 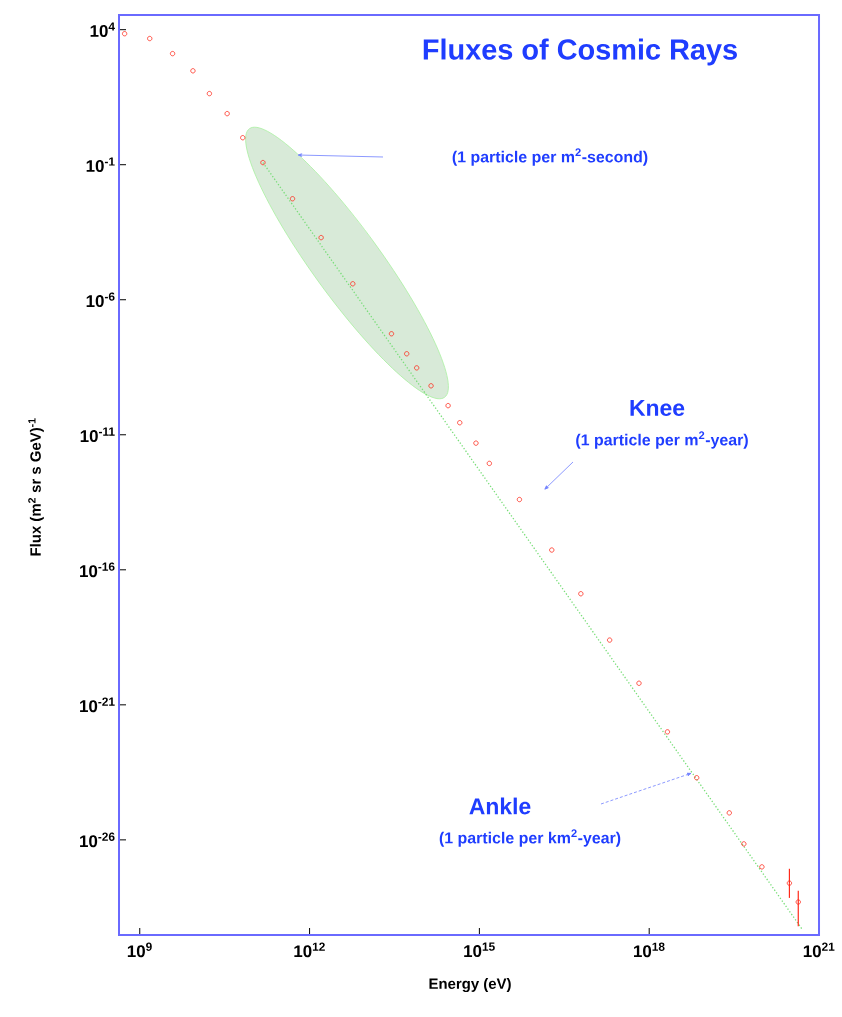 I want to click on x-tick-label: 10$^{12}$, so click(x=309, y=950).